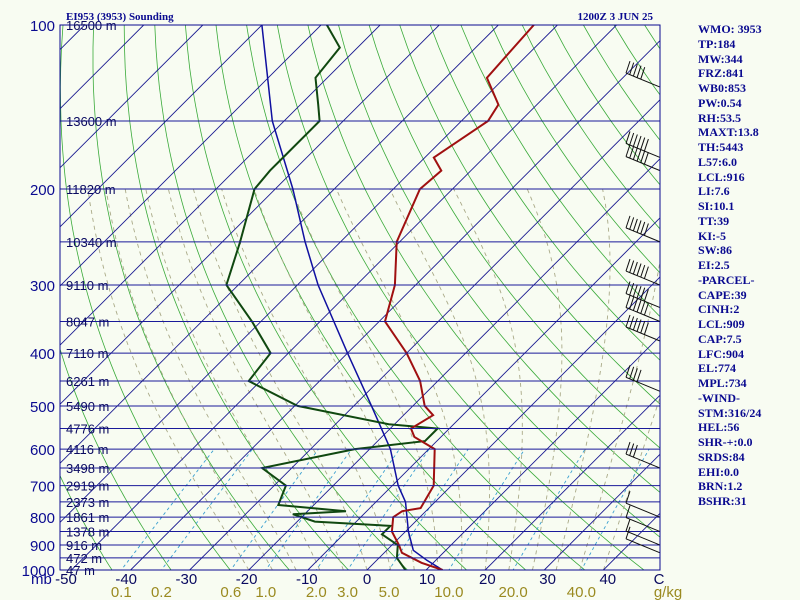 Image resolution: width=800 pixels, height=600 pixels. Describe the element at coordinates (307, 579) in the screenshot. I see `temperature-tick-label: -10` at that location.